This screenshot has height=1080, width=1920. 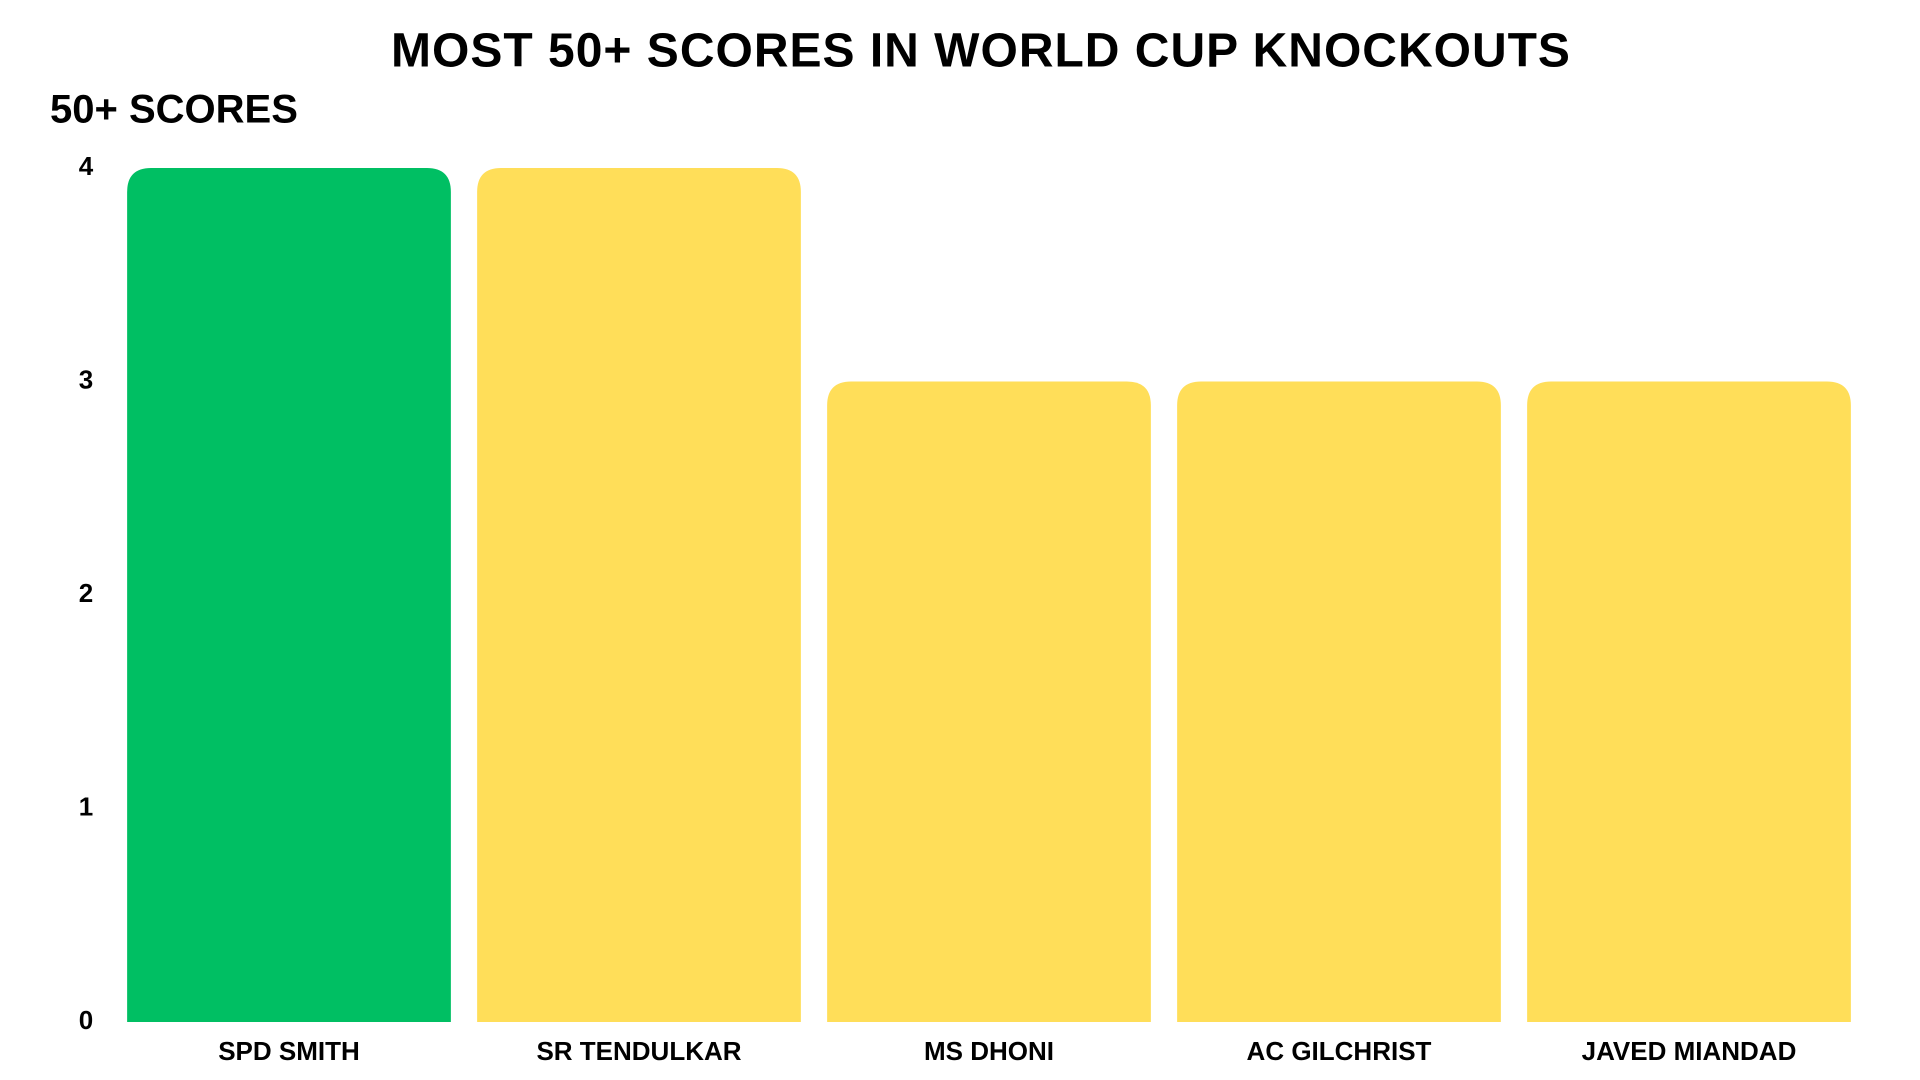 I want to click on y-tick-label: 2, so click(x=86, y=593).